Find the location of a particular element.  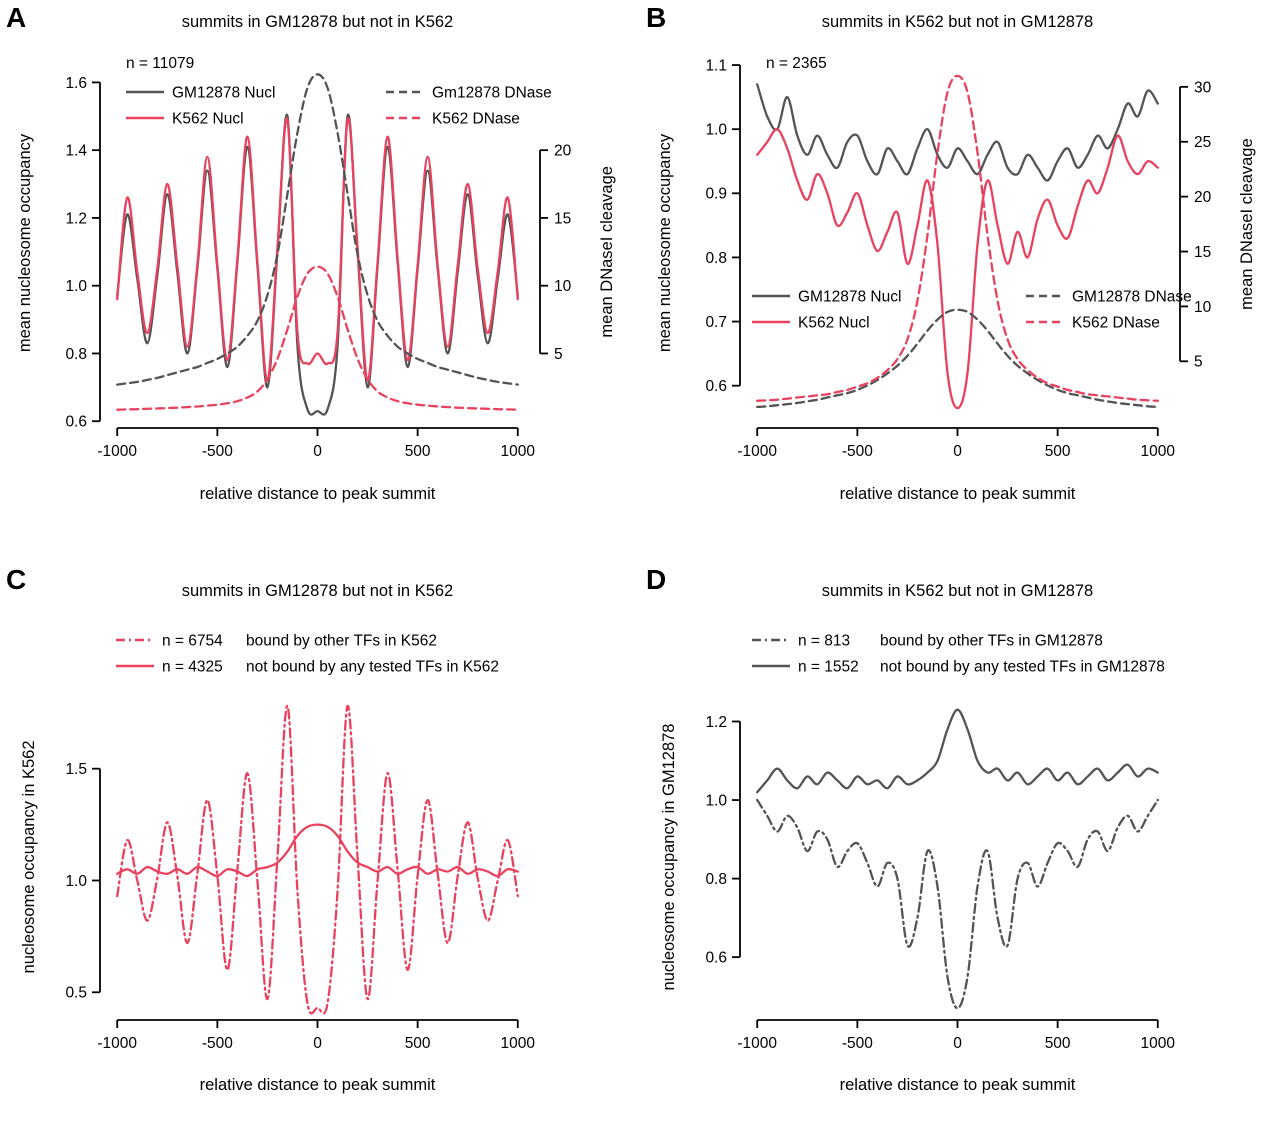

legend-label: not bound by any tested TFs in K562 is located at coordinates (372, 667).